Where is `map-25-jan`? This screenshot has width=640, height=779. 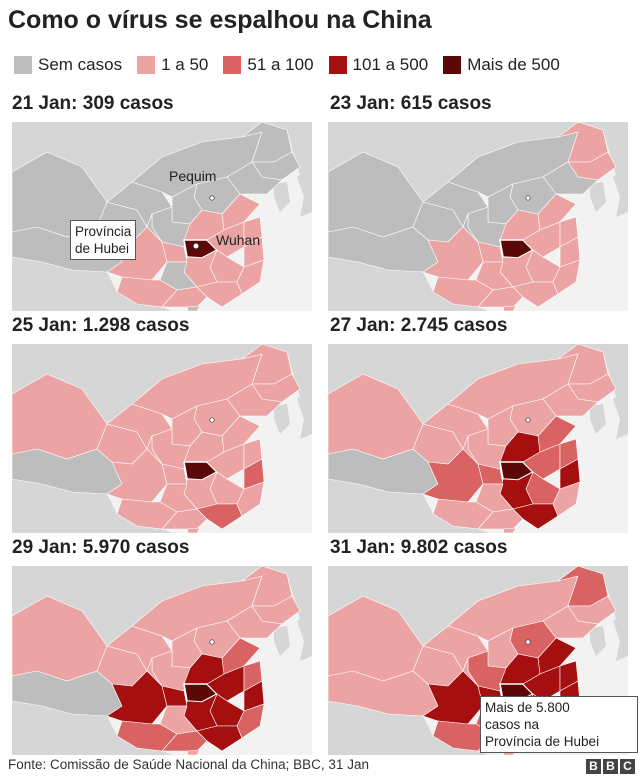 map-25-jan is located at coordinates (162, 438).